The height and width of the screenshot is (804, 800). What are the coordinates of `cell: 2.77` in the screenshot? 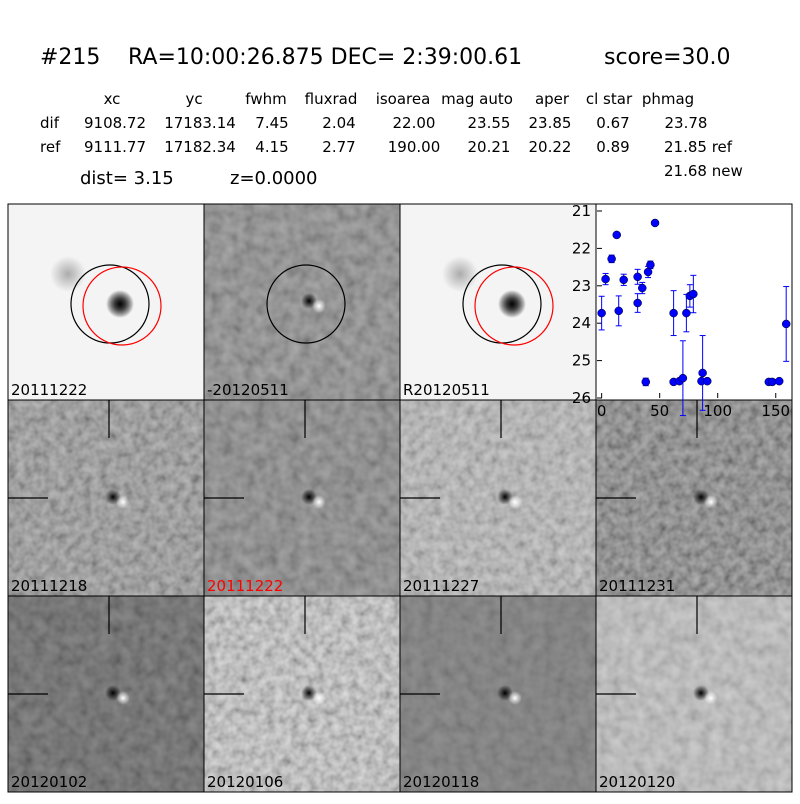 It's located at (338, 147).